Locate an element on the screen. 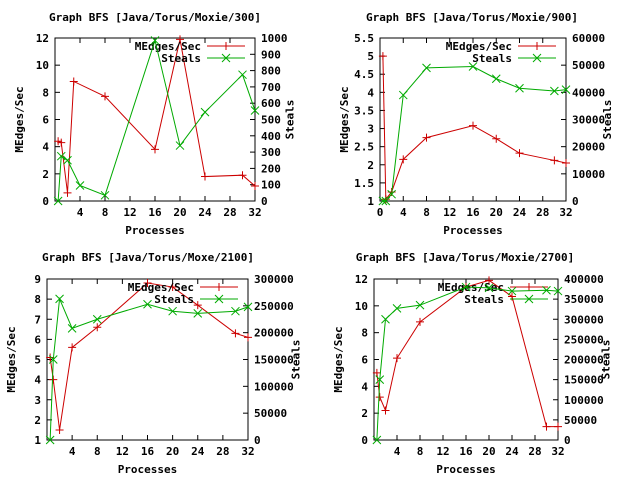 The image size is (640, 480). y-tick-label: 8 is located at coordinates (45, 92).